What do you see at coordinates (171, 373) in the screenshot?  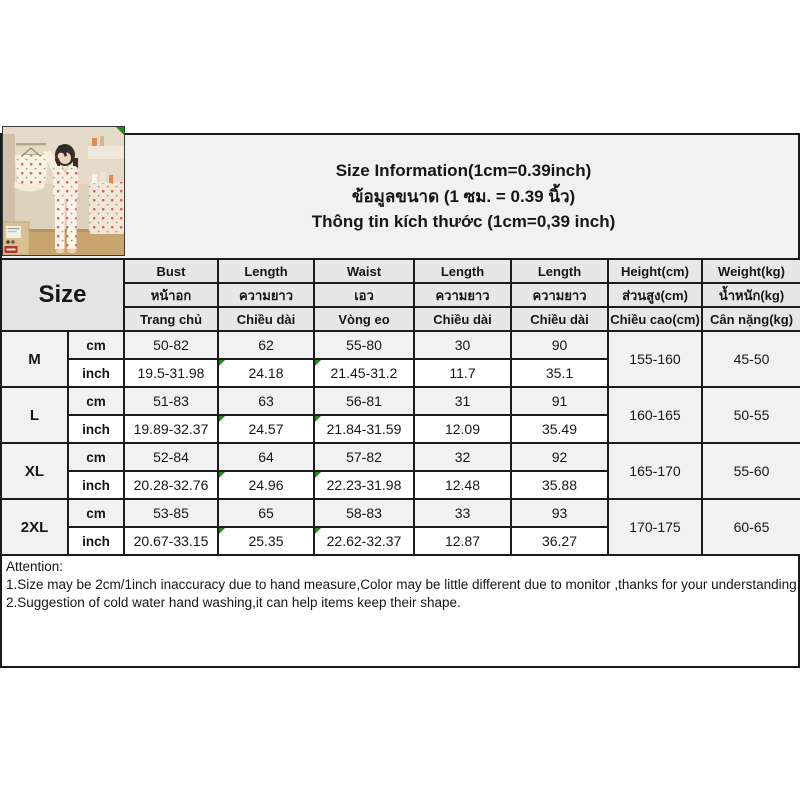 I see `inch-value-M-0: 19.5-31.98` at bounding box center [171, 373].